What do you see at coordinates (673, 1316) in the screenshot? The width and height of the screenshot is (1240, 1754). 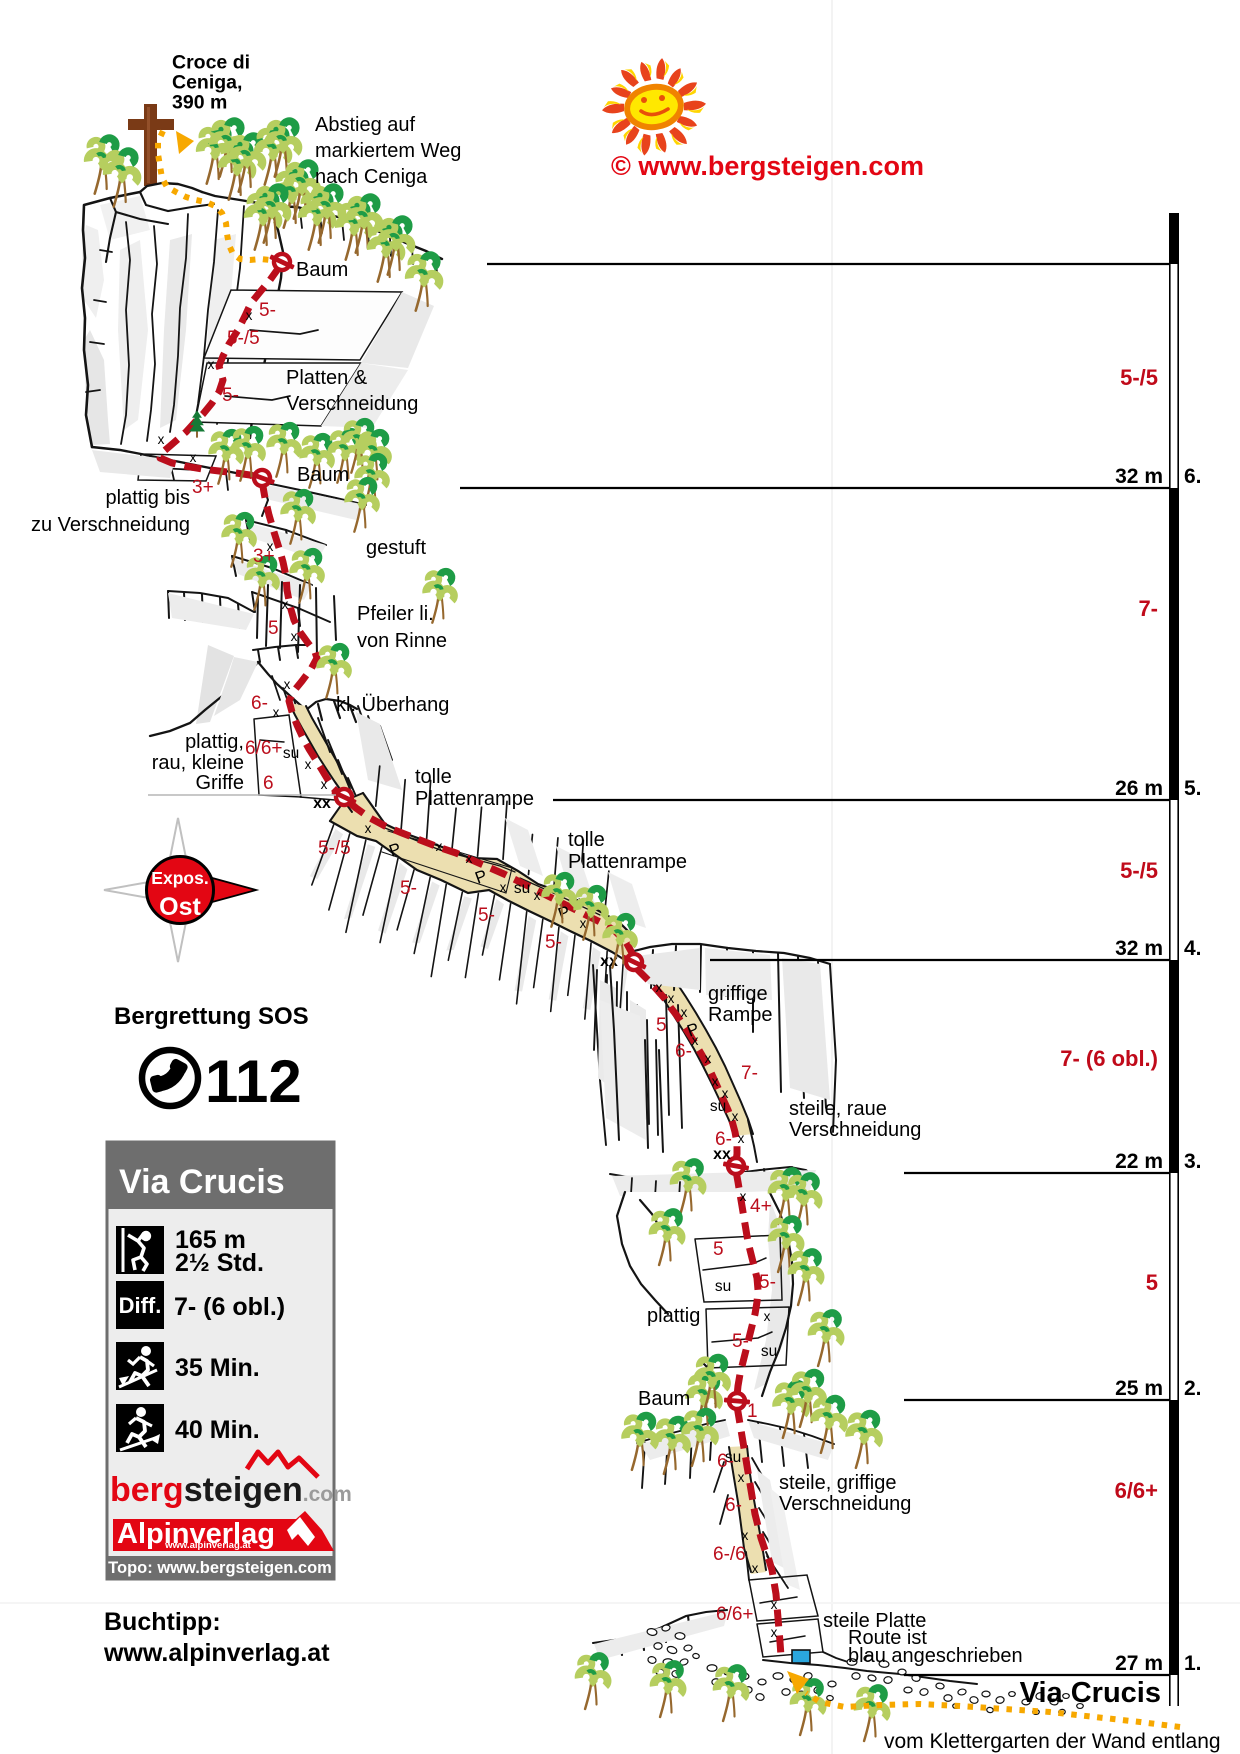 I see `svg-text: plattig` at bounding box center [673, 1316].